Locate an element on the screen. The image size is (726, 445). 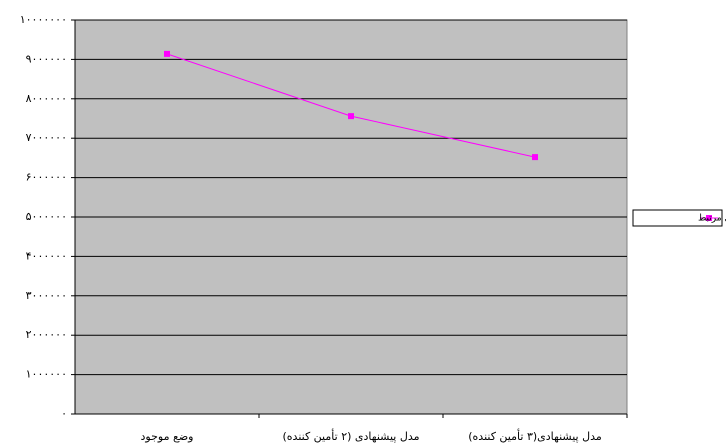
y-tick-label: ۱۰۰۰۰۰۰۰ is located at coordinates (43, 19).